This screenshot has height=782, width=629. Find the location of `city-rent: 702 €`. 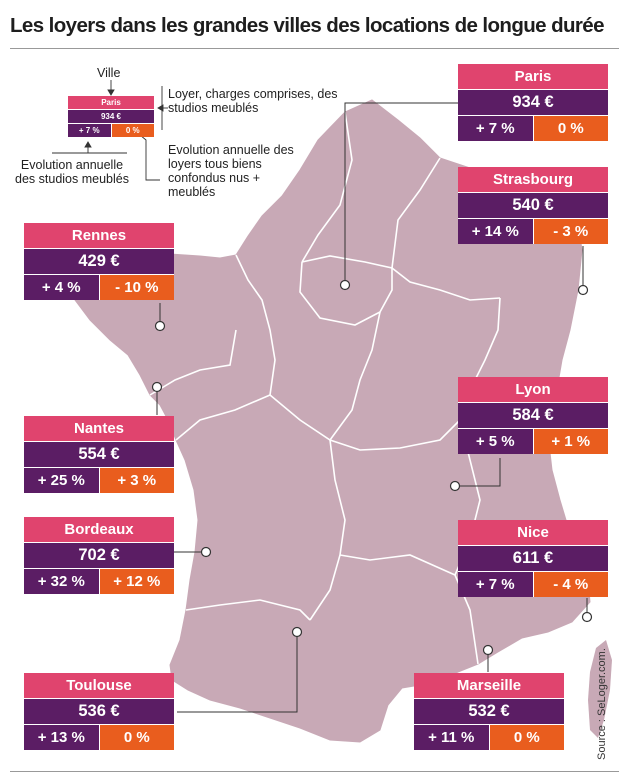

city-rent: 702 € is located at coordinates (99, 555).